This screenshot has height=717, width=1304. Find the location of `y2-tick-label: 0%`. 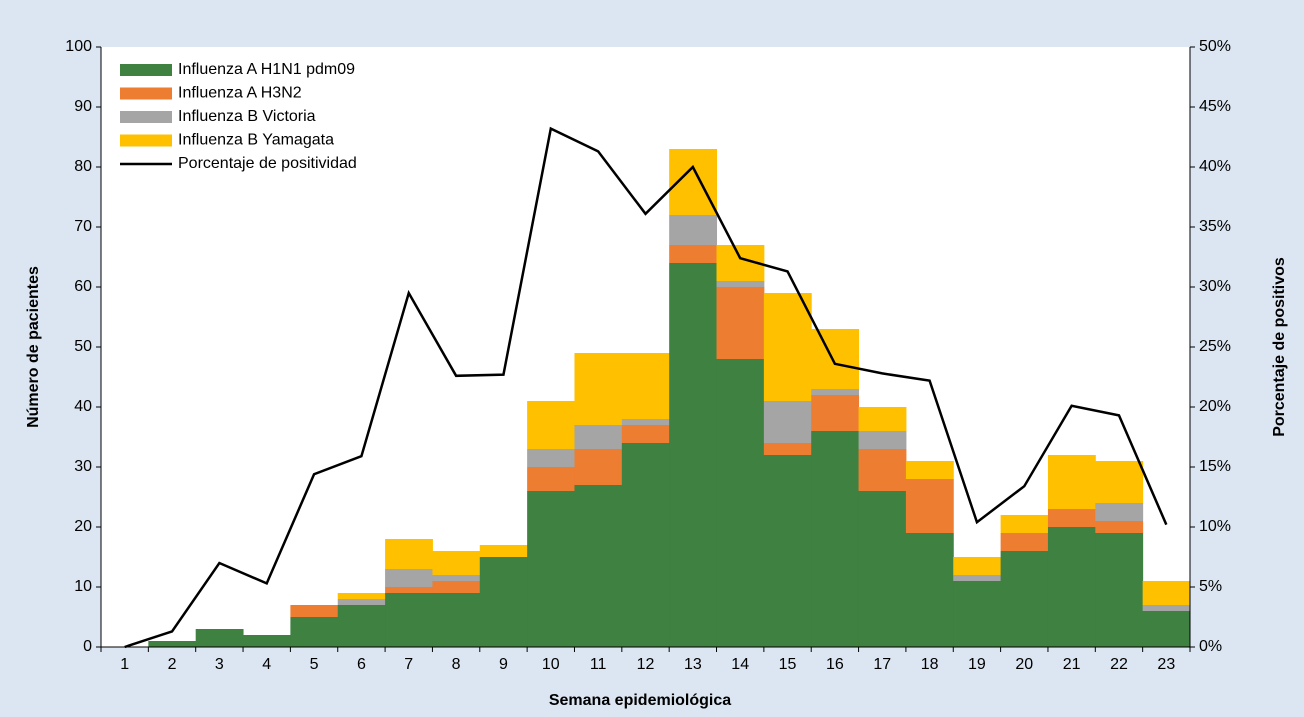

y2-tick-label: 0% is located at coordinates (1210, 646).